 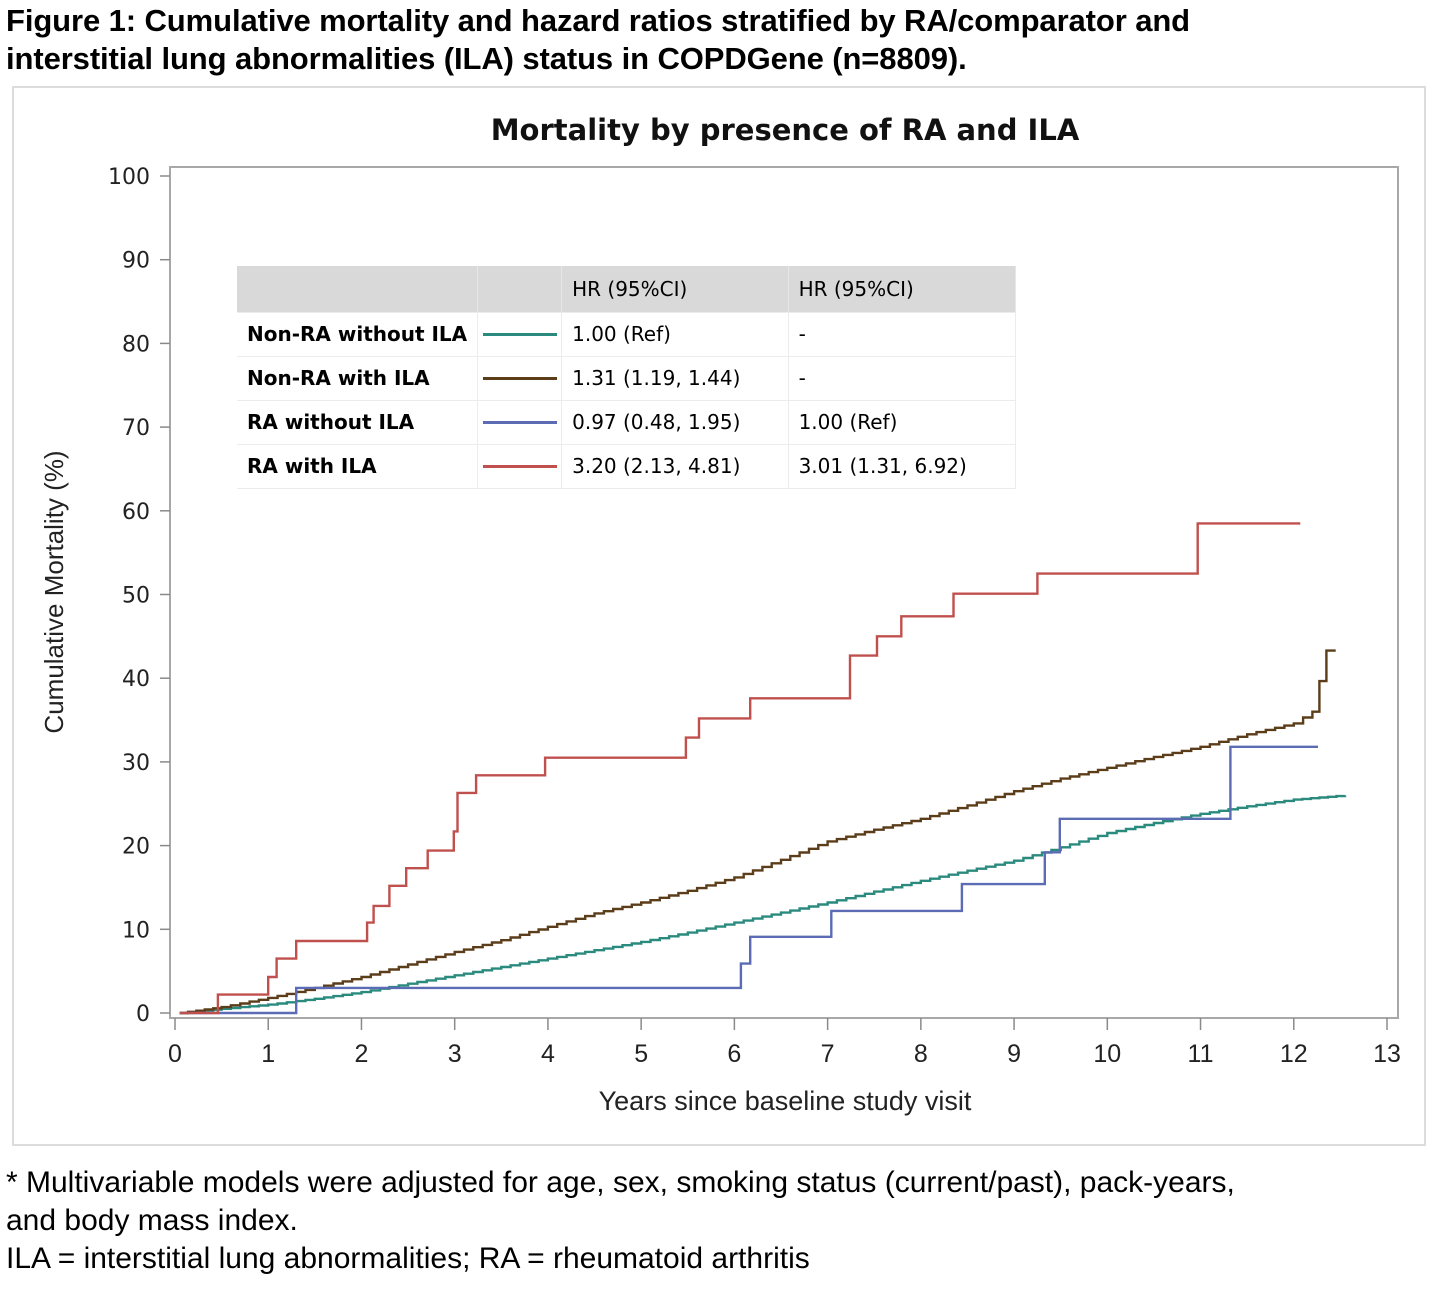 What do you see at coordinates (675, 422) in the screenshot?
I see `legend-hr-1: 0.97 (0.48, 1.95)` at bounding box center [675, 422].